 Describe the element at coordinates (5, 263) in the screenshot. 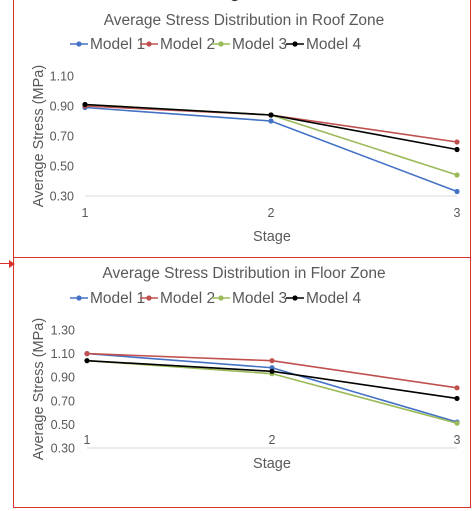

I see `pointer-line` at that location.